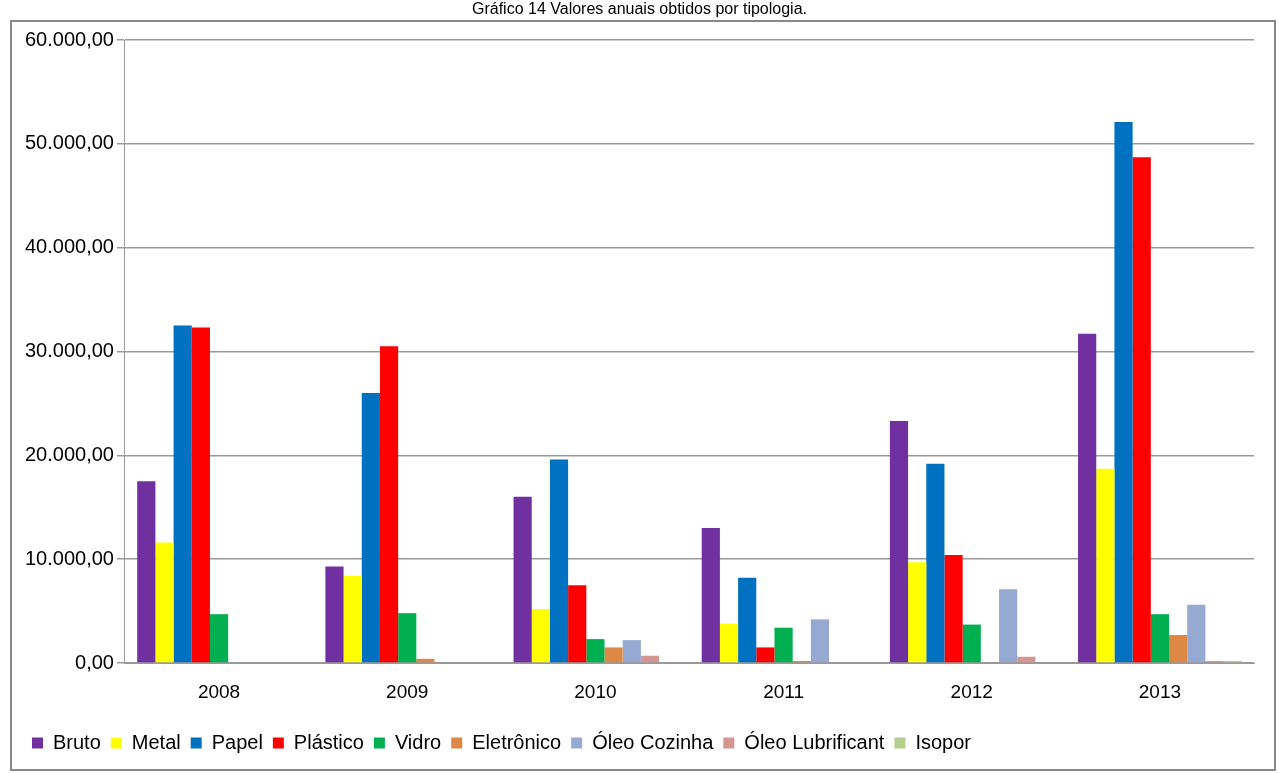  What do you see at coordinates (69, 142) in the screenshot?
I see `y-tick-label: 50.000,00` at bounding box center [69, 142].